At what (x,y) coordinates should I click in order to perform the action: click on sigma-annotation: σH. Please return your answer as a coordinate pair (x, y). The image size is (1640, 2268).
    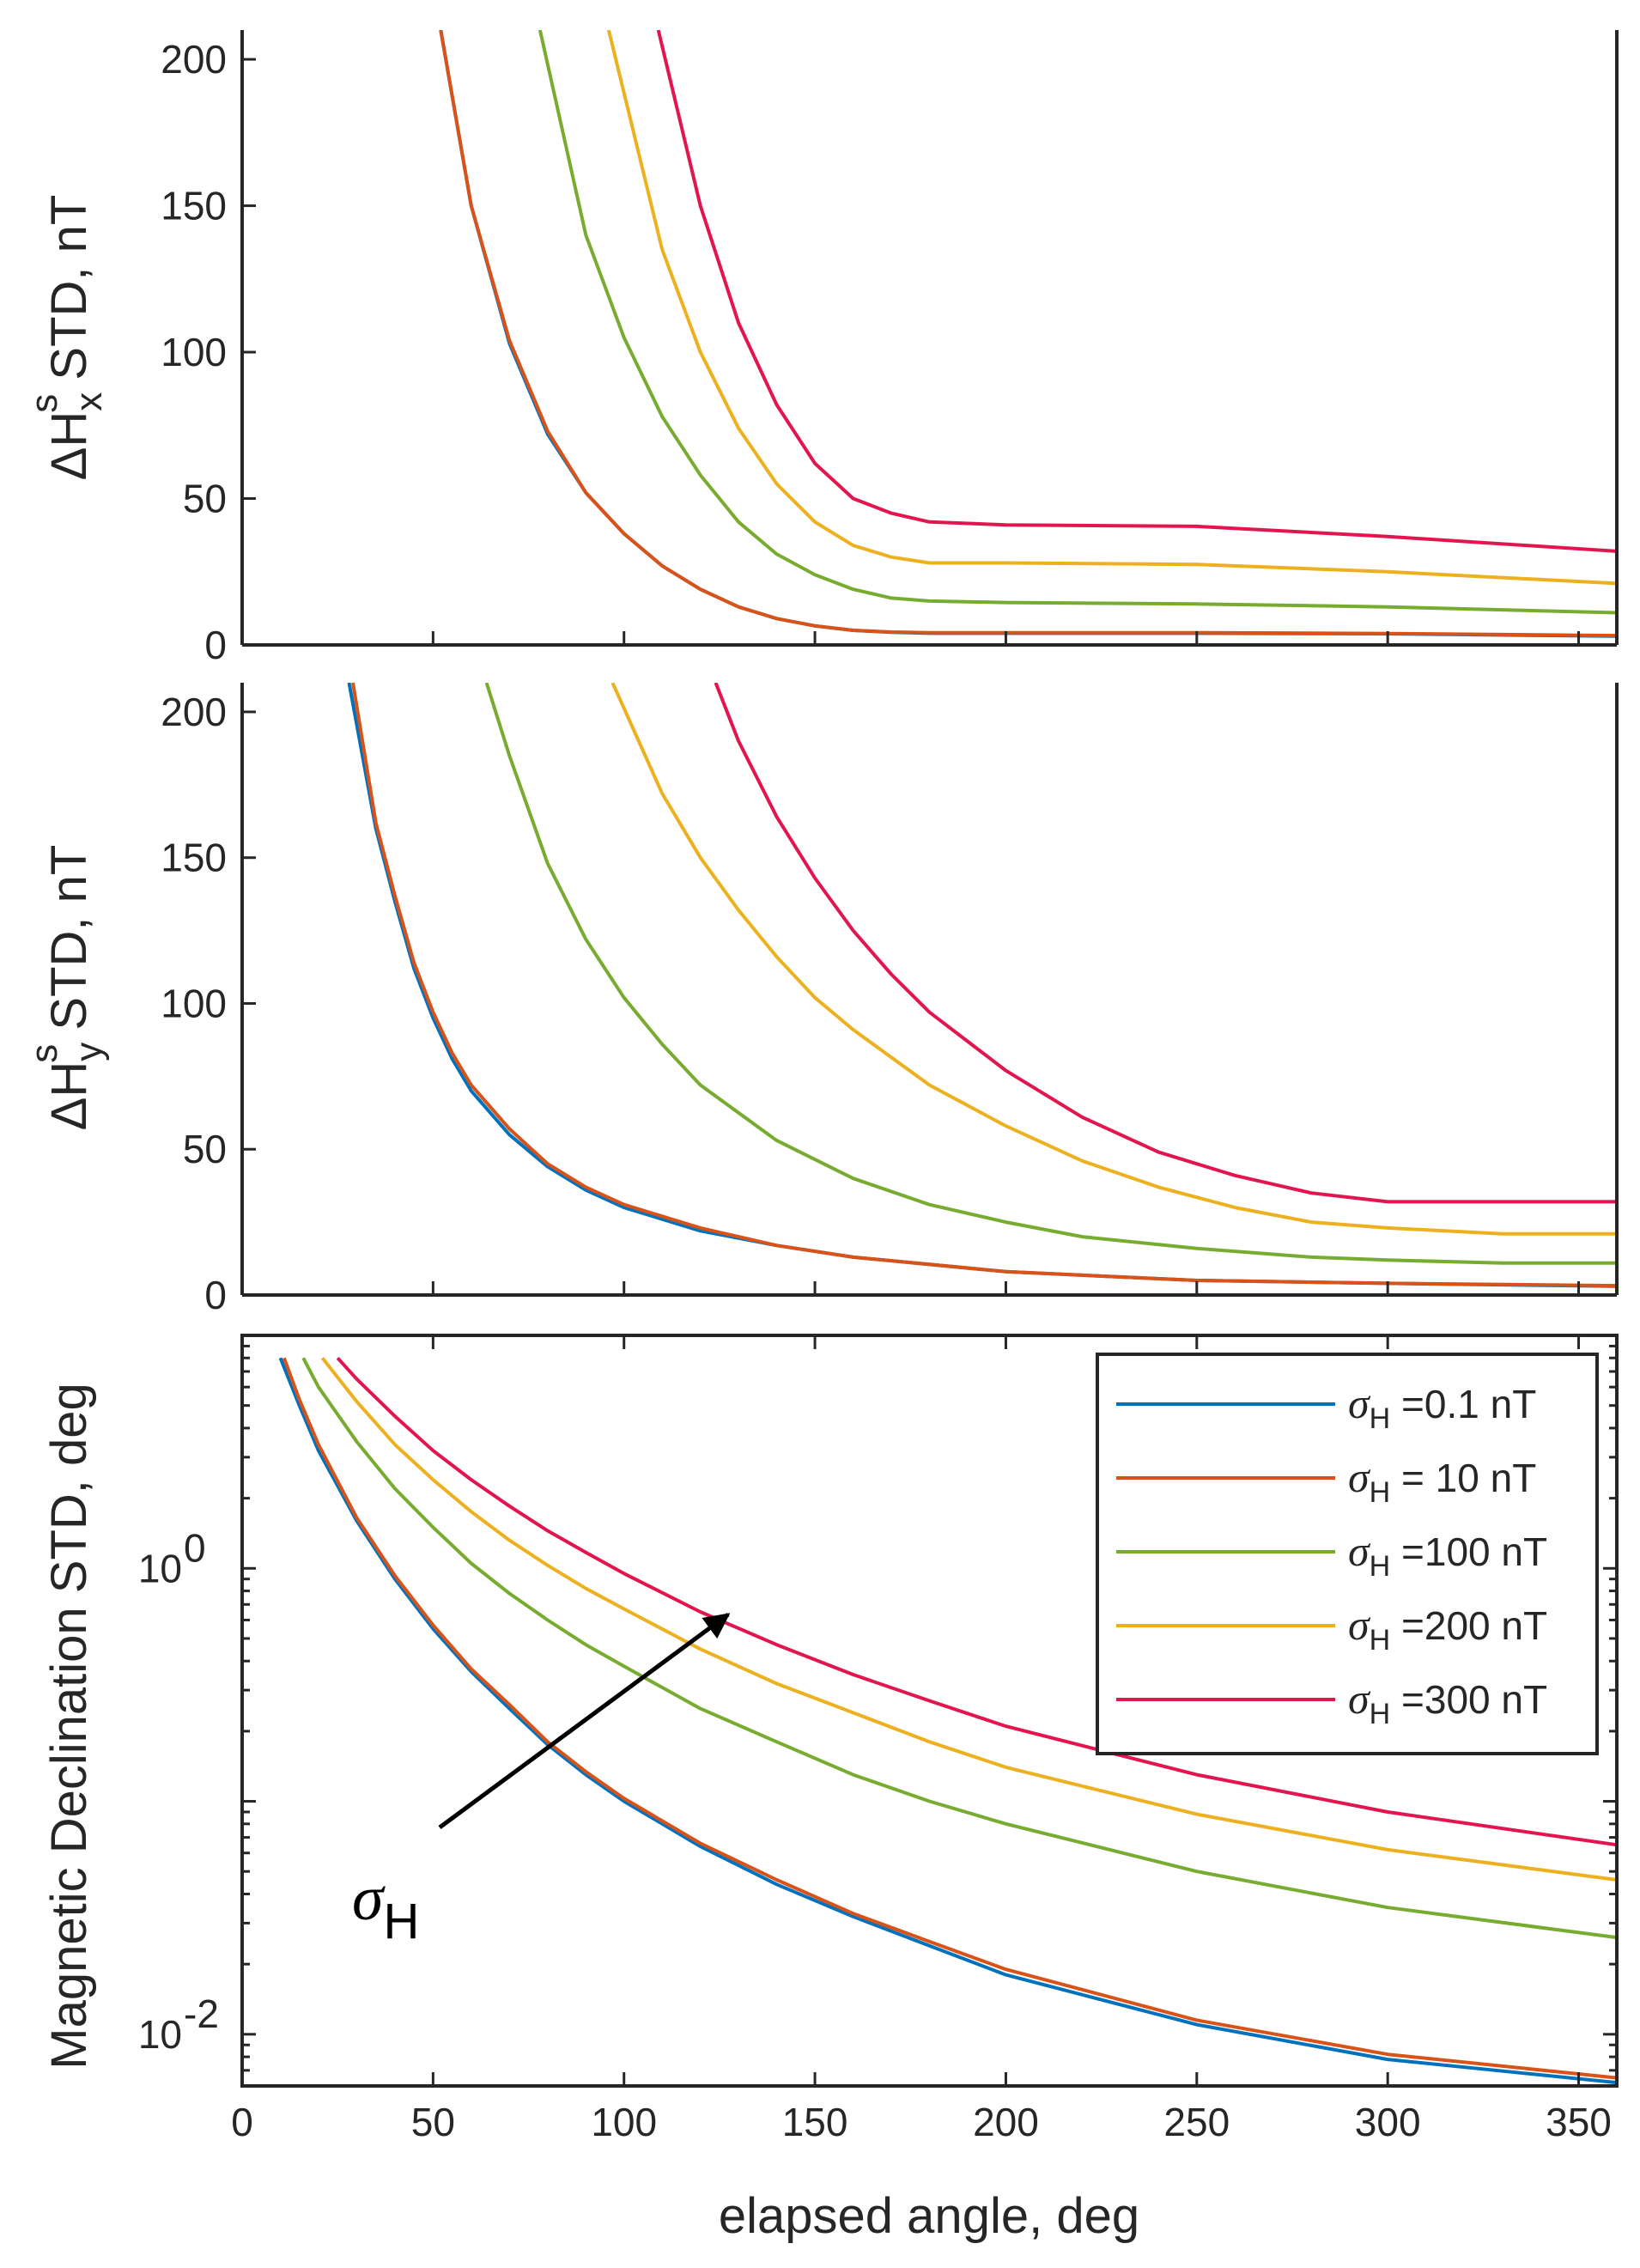
    Looking at the image, I should click on (385, 1907).